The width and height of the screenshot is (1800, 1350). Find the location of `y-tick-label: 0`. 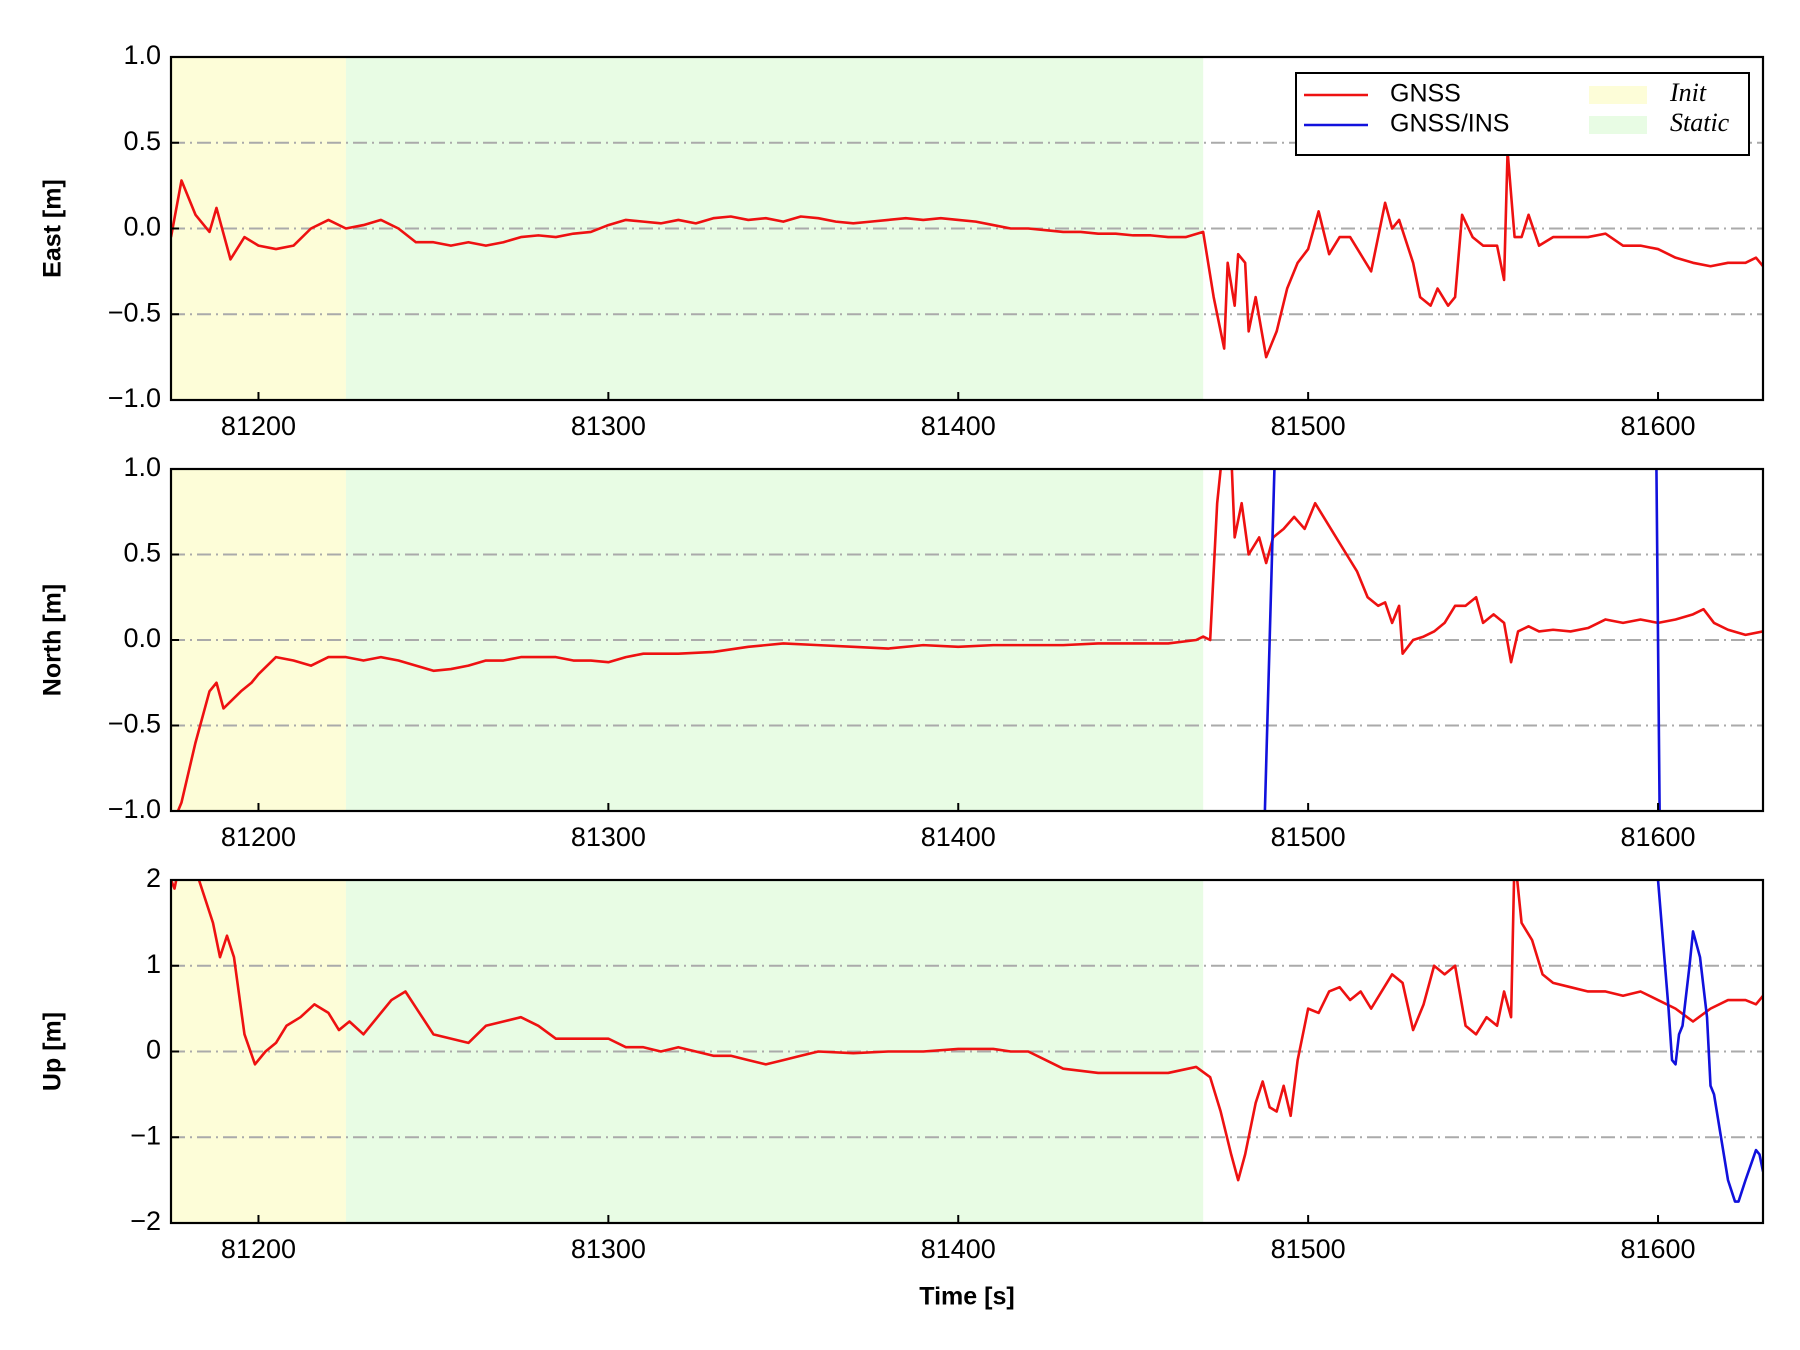

y-tick-label: 0 is located at coordinates (153, 1050).